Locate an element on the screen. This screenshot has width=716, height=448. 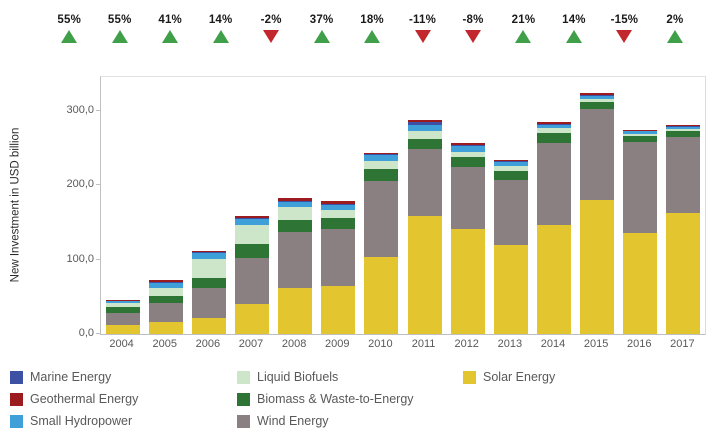
stacked-bar-2004 is located at coordinates (122, 316).